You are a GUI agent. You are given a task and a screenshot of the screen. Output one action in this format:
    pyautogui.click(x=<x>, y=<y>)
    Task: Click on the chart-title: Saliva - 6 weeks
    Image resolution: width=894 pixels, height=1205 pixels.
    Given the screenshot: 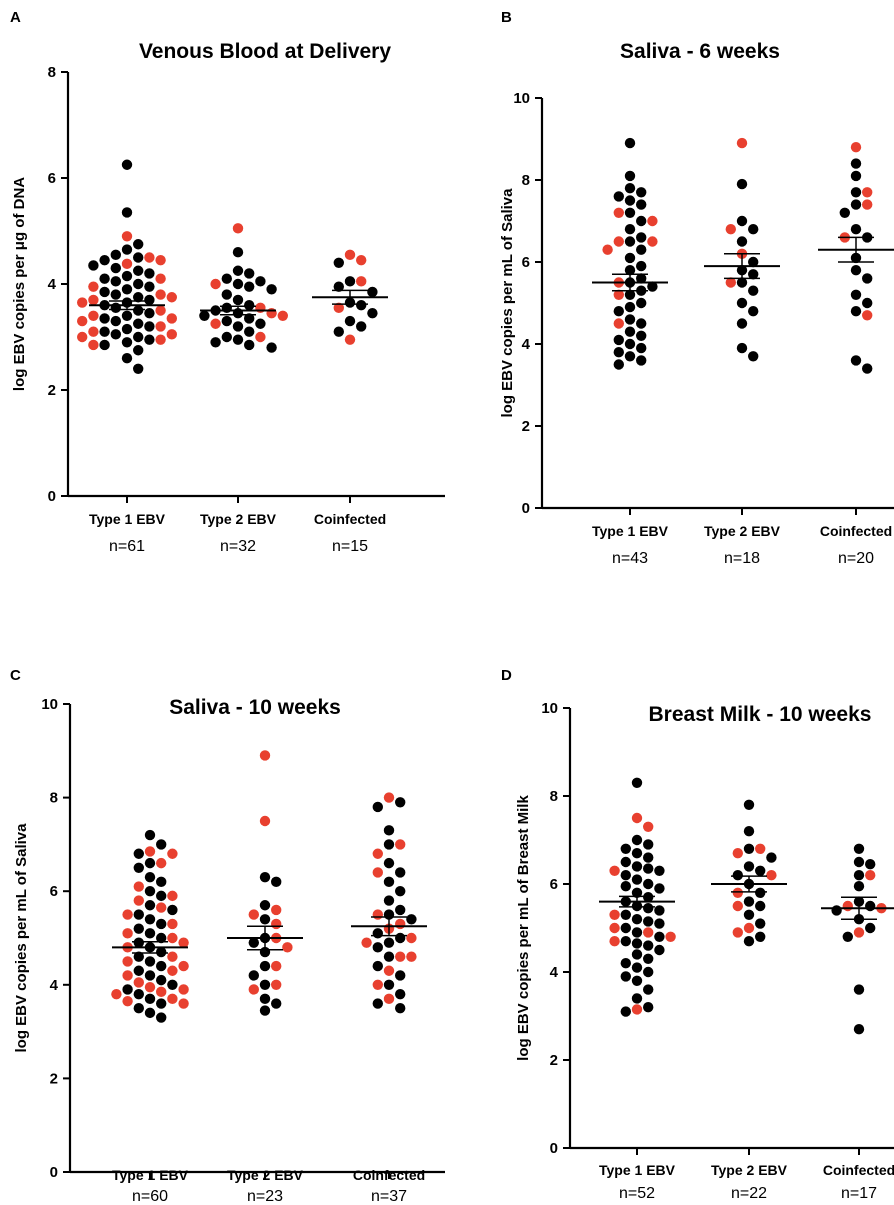 What is the action you would take?
    pyautogui.click(x=700, y=51)
    